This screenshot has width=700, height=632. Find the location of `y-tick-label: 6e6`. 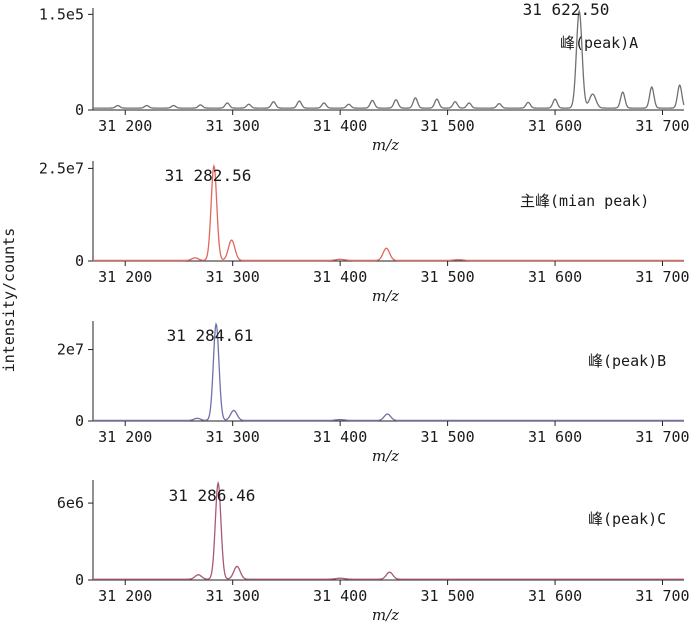

y-tick-label: 6e6 is located at coordinates (70, 503).